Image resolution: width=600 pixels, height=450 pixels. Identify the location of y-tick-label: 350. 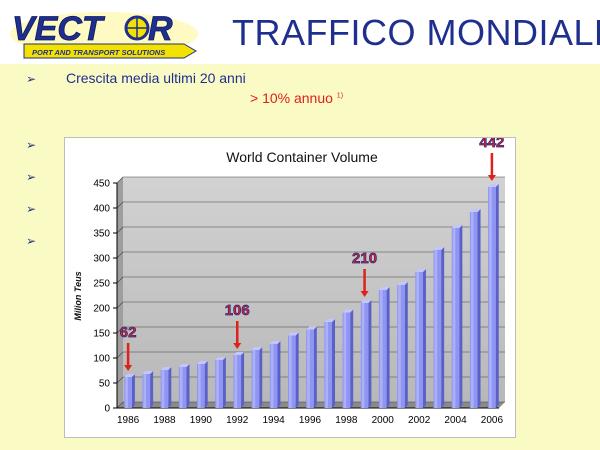
(101, 234).